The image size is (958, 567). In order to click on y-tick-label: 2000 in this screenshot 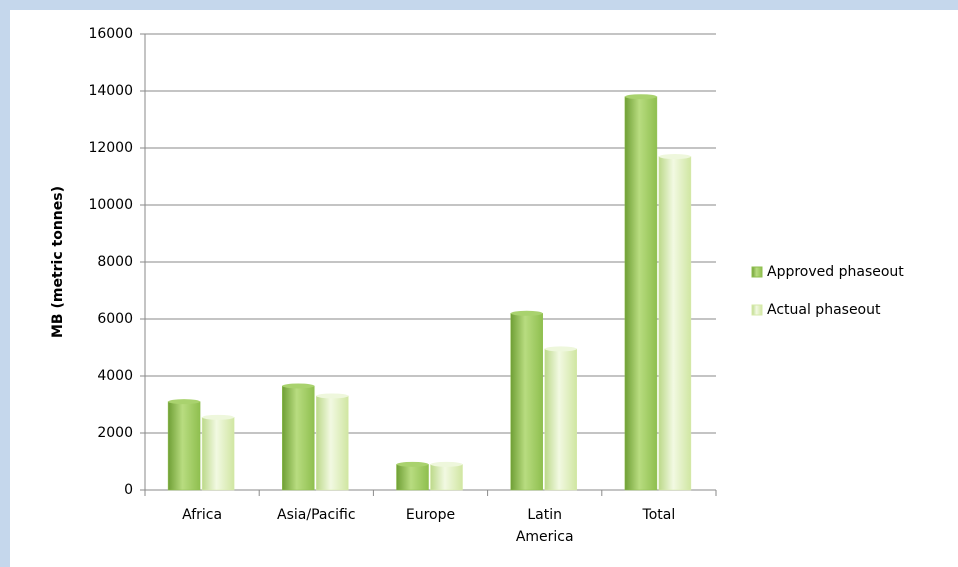, I will do `click(115, 433)`.